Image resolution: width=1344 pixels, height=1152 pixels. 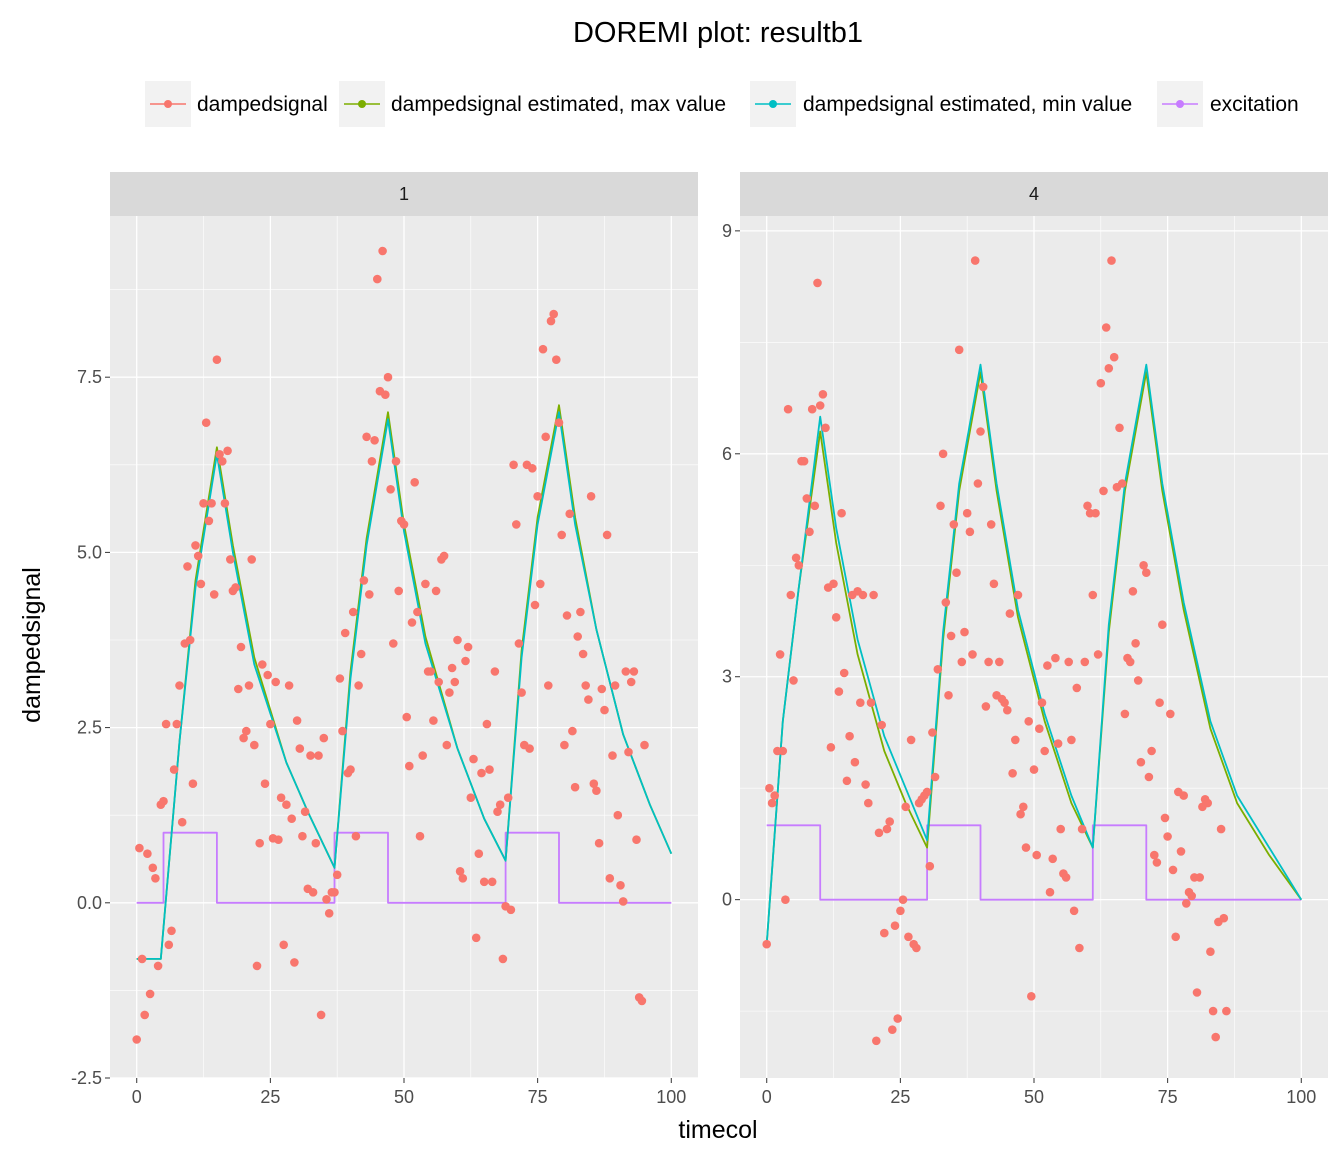 What do you see at coordinates (89, 377) in the screenshot?
I see `y-tick-label: 7.5` at bounding box center [89, 377].